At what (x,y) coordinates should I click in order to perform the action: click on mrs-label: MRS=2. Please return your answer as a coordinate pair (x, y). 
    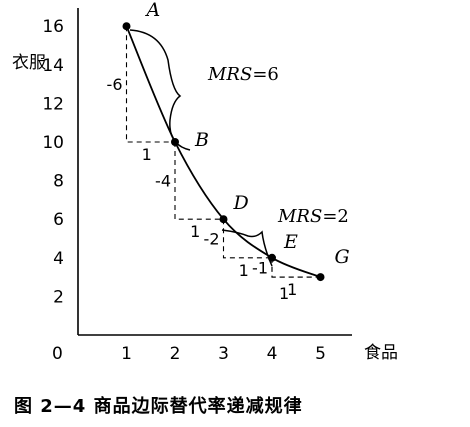
    Looking at the image, I should click on (313, 216).